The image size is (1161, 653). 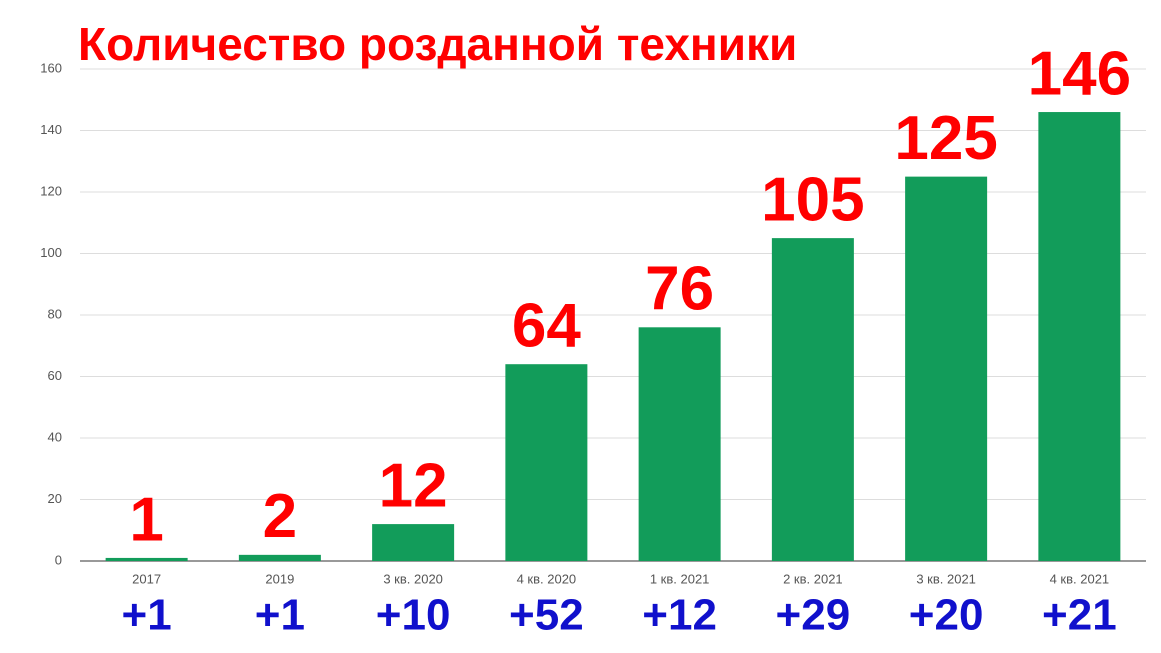 I want to click on value-label: 12, so click(x=413, y=485).